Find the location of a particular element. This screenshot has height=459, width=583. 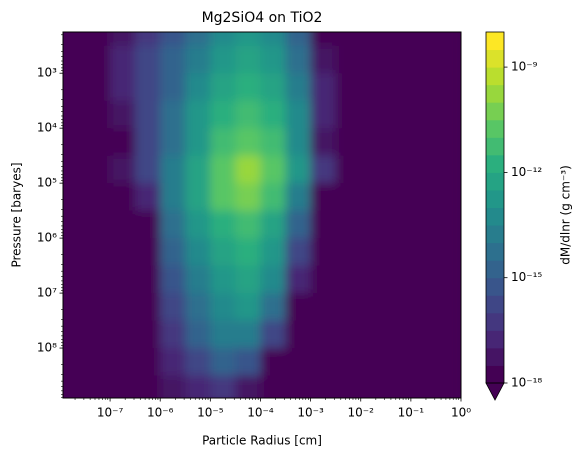

y-tick-label: 10⁵ is located at coordinates (47, 183).